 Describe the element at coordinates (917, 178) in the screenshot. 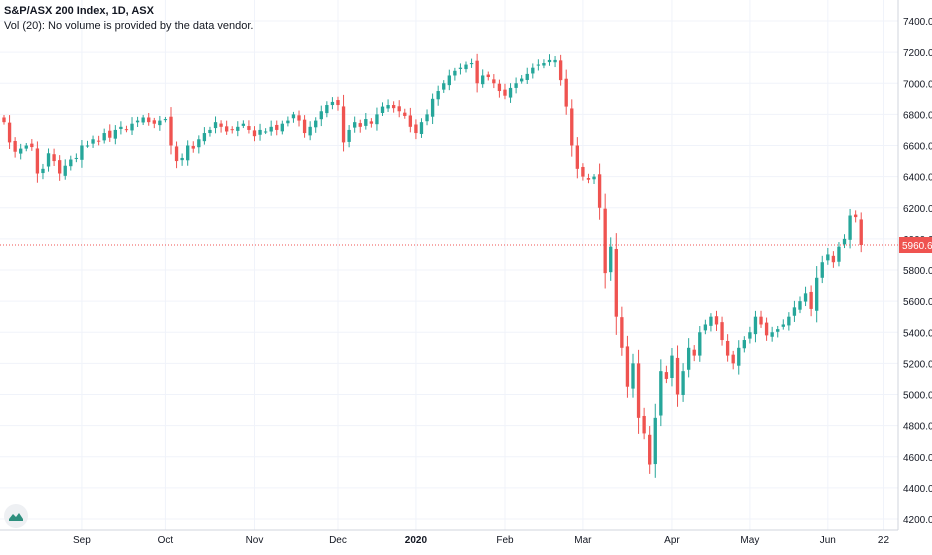

I see `y-tick-label: 6400.0` at that location.